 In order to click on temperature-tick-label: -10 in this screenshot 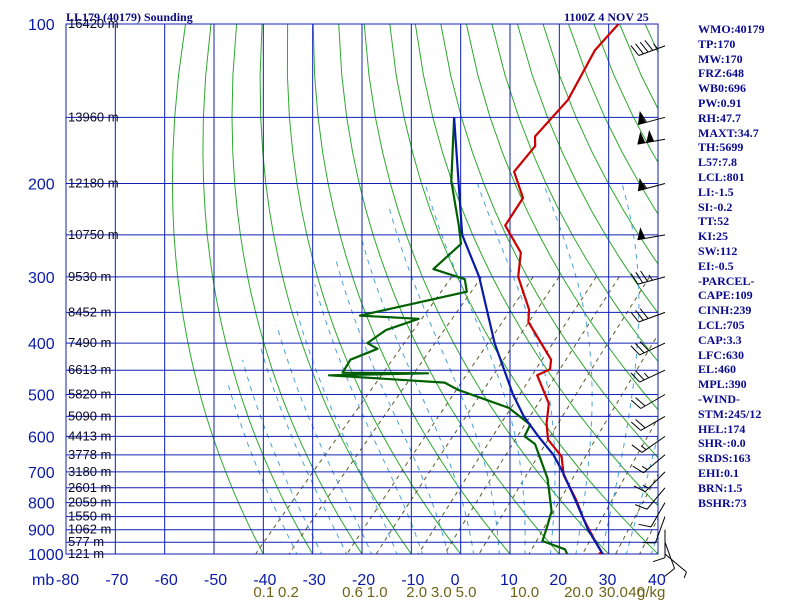, I will do `click(412, 580)`.